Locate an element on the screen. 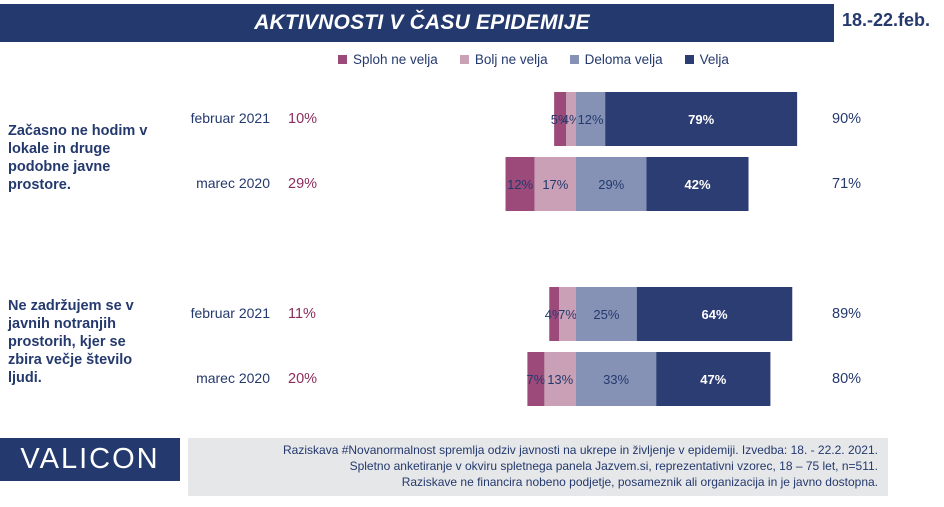 The width and height of the screenshot is (944, 507). page-title: AKTIVNOSTI V ČASU EPIDEMIJE is located at coordinates (422, 22).